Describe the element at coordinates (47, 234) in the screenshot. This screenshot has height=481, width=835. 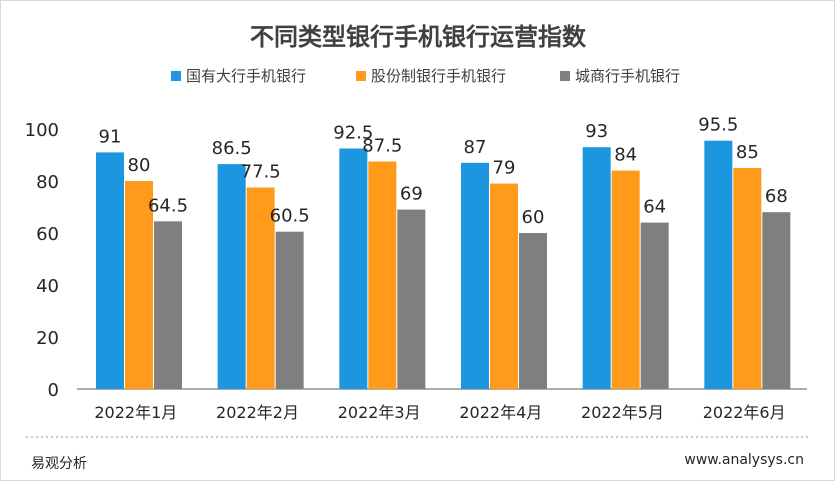
I see `y-tick-label: 60` at that location.